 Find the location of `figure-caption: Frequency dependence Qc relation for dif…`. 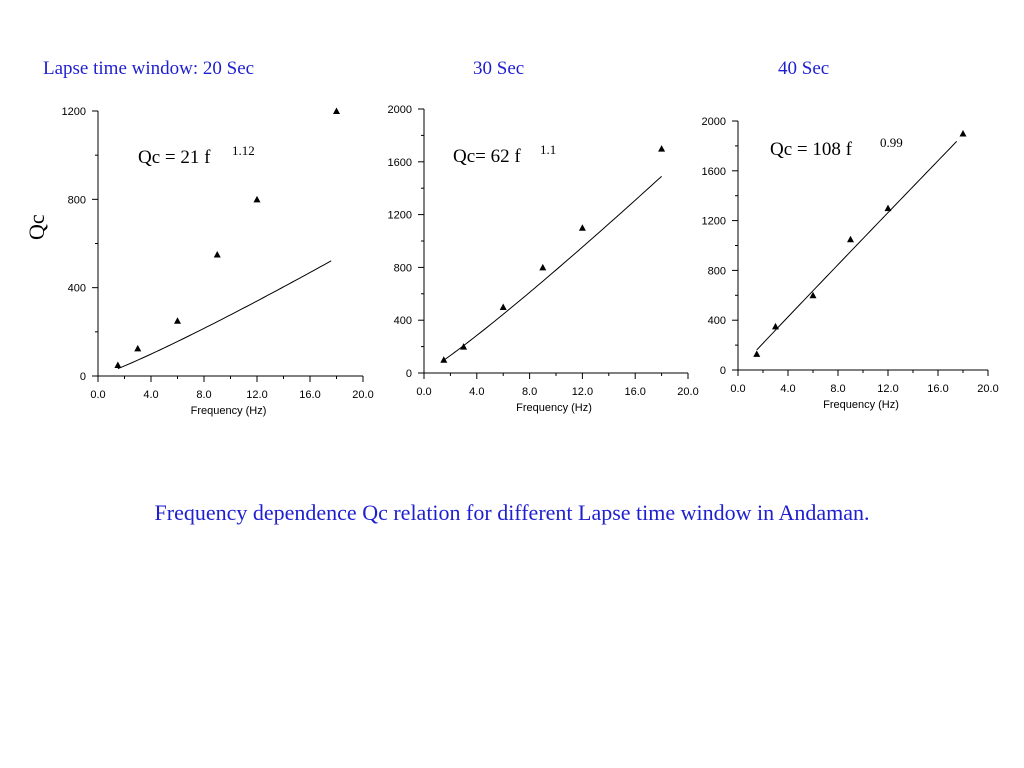

figure-caption: Frequency dependence Qc relation for dif… is located at coordinates (512, 512).